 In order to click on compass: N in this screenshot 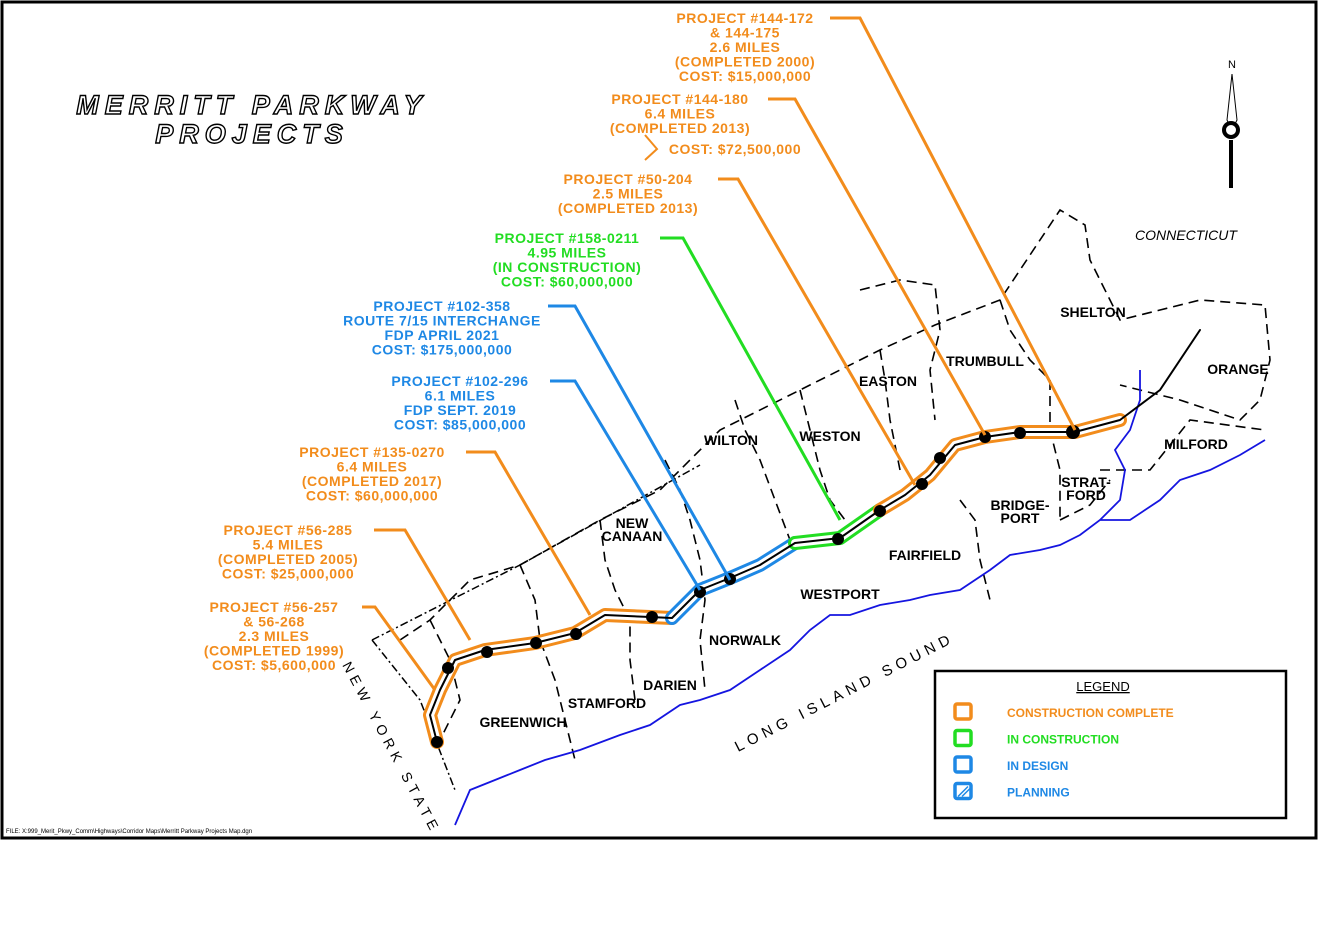, I will do `click(1231, 123)`.